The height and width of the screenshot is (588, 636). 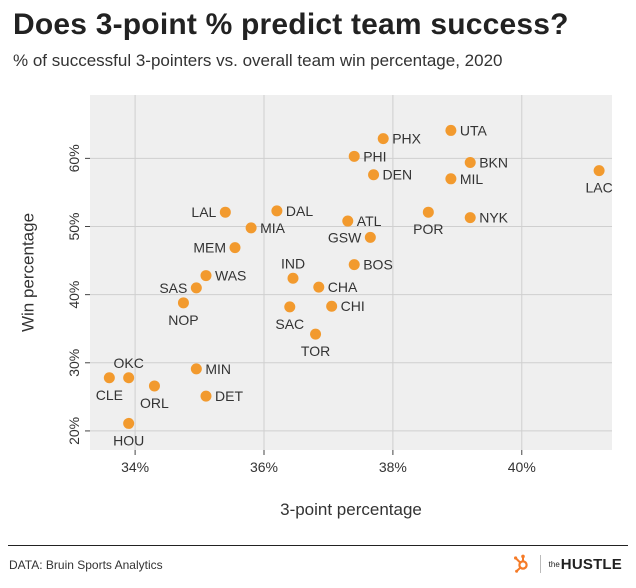 I want to click on x-tick-label: 36%, so click(x=264, y=467).